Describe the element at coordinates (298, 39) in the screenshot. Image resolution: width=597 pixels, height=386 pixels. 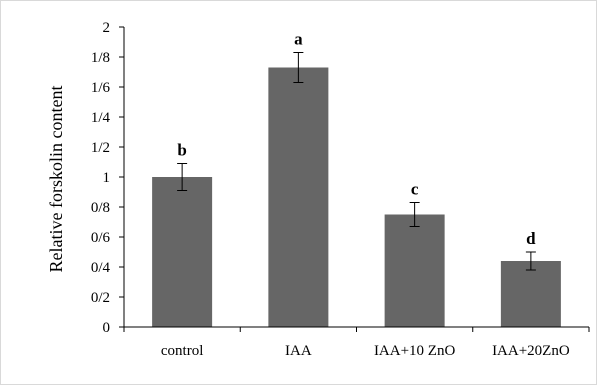
I see `significance-label: a` at that location.